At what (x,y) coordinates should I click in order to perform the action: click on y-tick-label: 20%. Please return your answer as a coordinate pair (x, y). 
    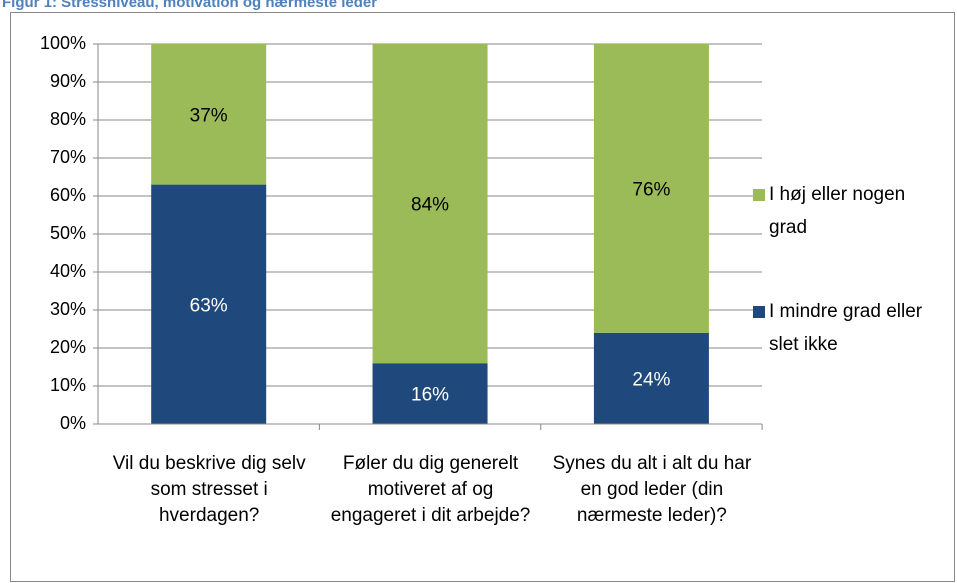
    Looking at the image, I should click on (68, 347).